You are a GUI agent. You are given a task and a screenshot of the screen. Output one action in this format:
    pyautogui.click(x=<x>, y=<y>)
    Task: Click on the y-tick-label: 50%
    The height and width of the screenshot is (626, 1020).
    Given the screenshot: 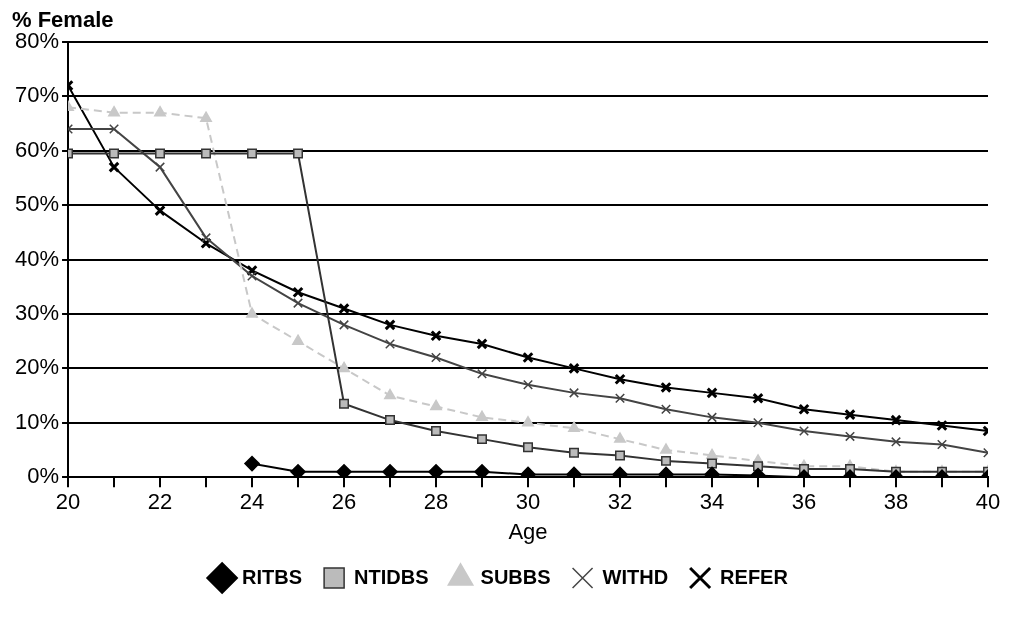 What is the action you would take?
    pyautogui.click(x=37, y=204)
    